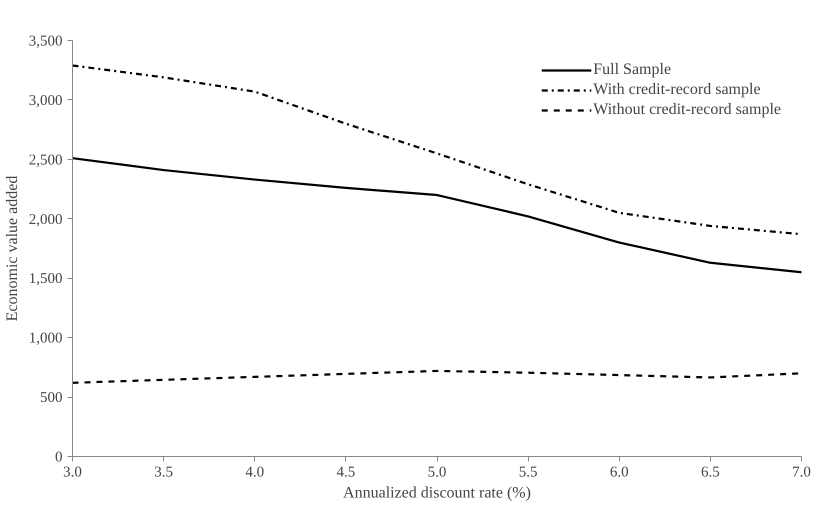 Image resolution: width=831 pixels, height=516 pixels. Describe the element at coordinates (45, 100) in the screenshot. I see `y-tick-label: 3,000` at that location.